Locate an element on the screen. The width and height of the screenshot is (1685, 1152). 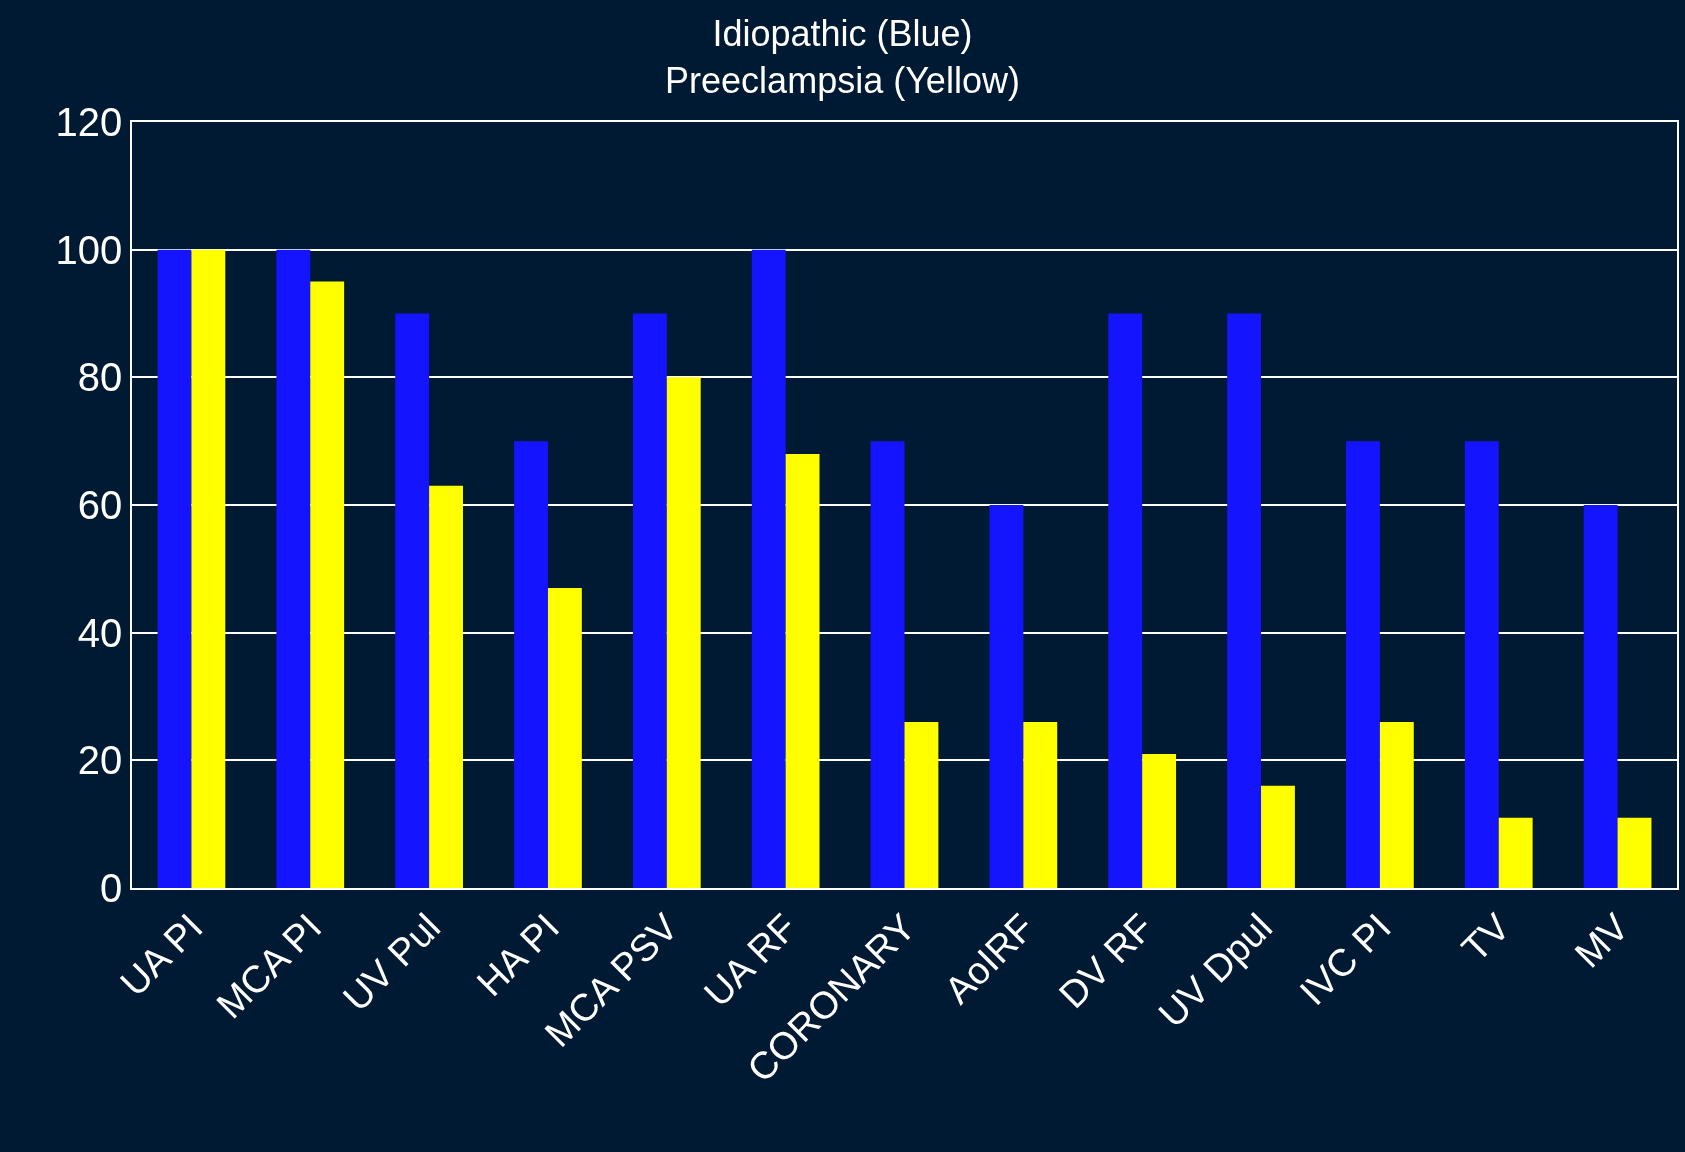
y-tick-label: 120 is located at coordinates (89, 122).